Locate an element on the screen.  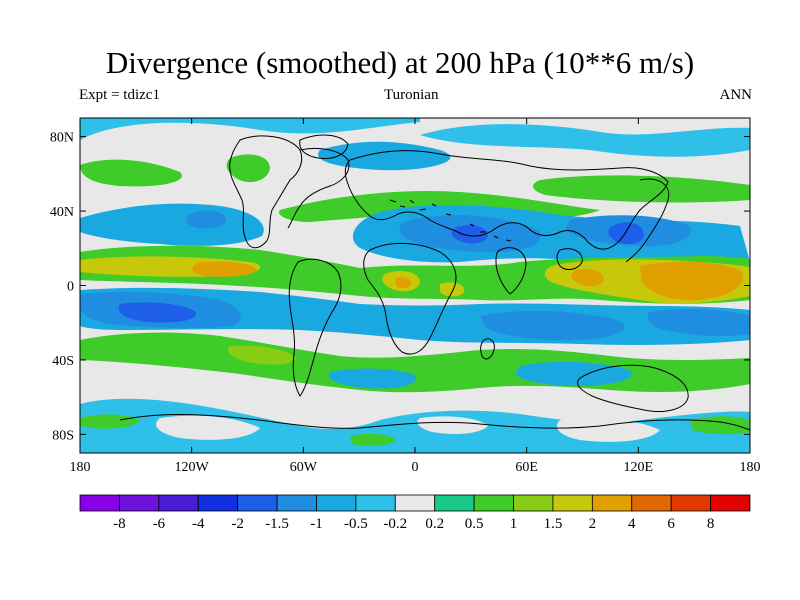
colorbar-label: 1 is located at coordinates (514, 524).